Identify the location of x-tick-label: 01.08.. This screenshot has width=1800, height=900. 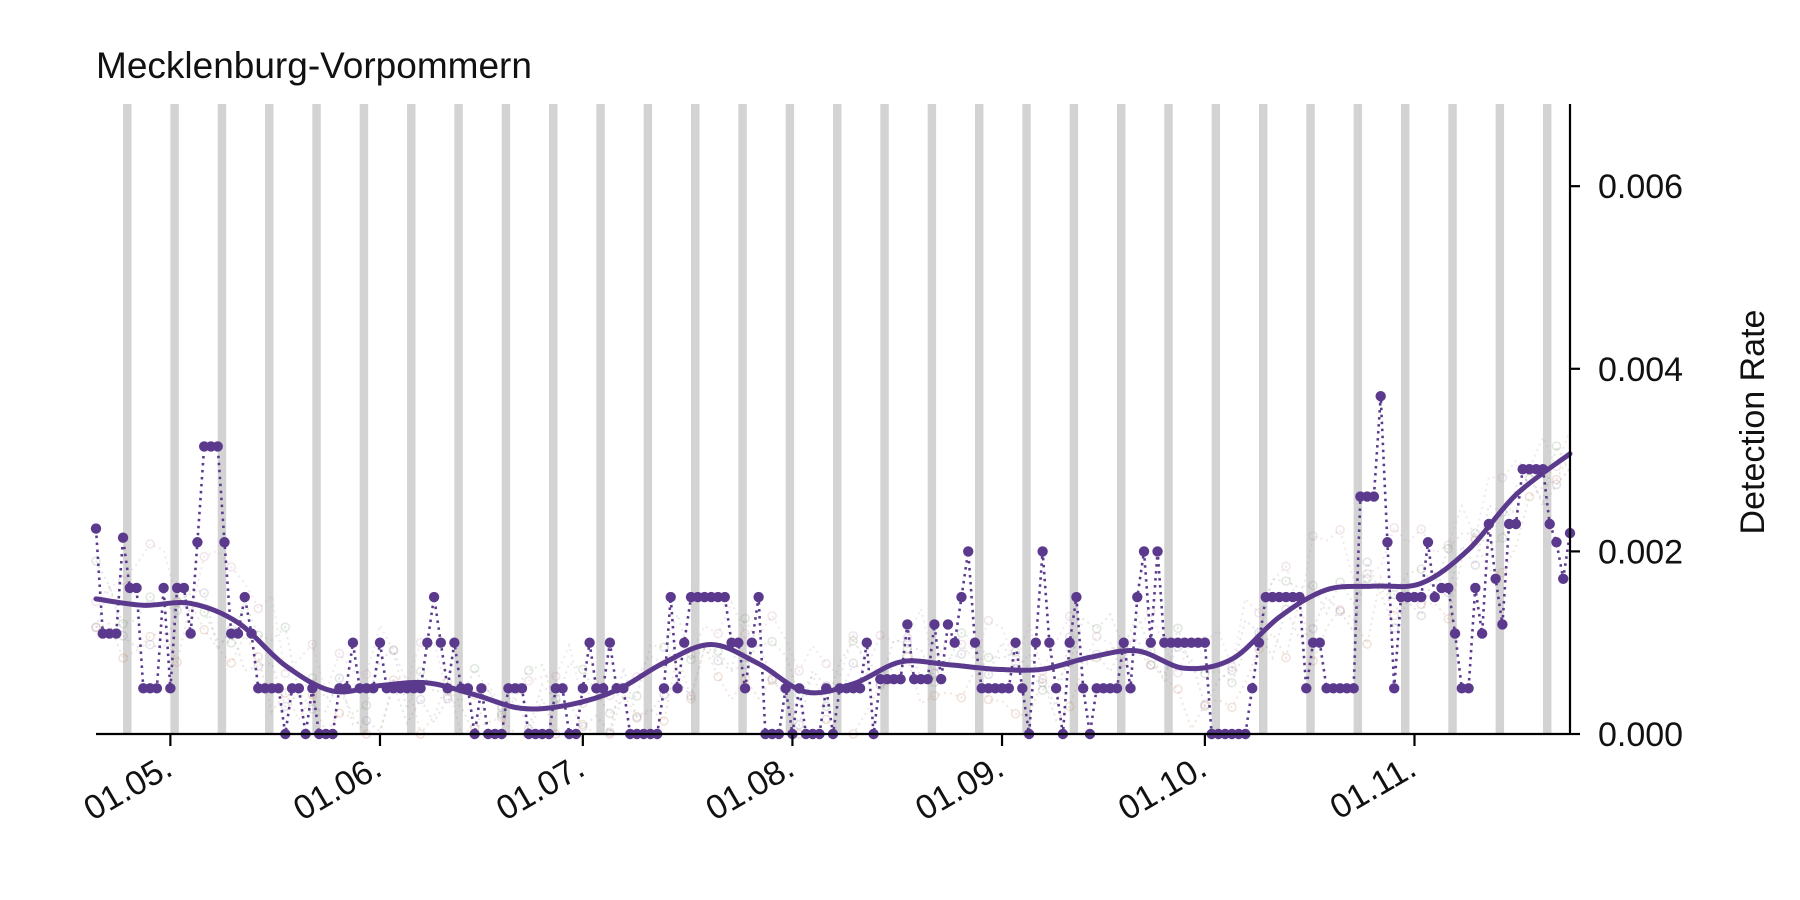
(750, 788).